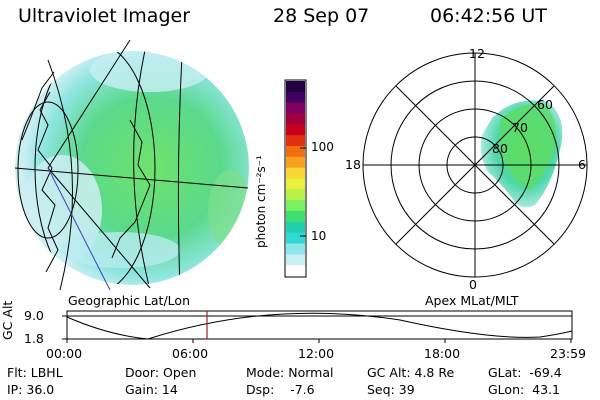 This screenshot has height=400, width=600. Describe the element at coordinates (473, 284) in the screenshot. I see `mlt-0-label: 0` at that location.